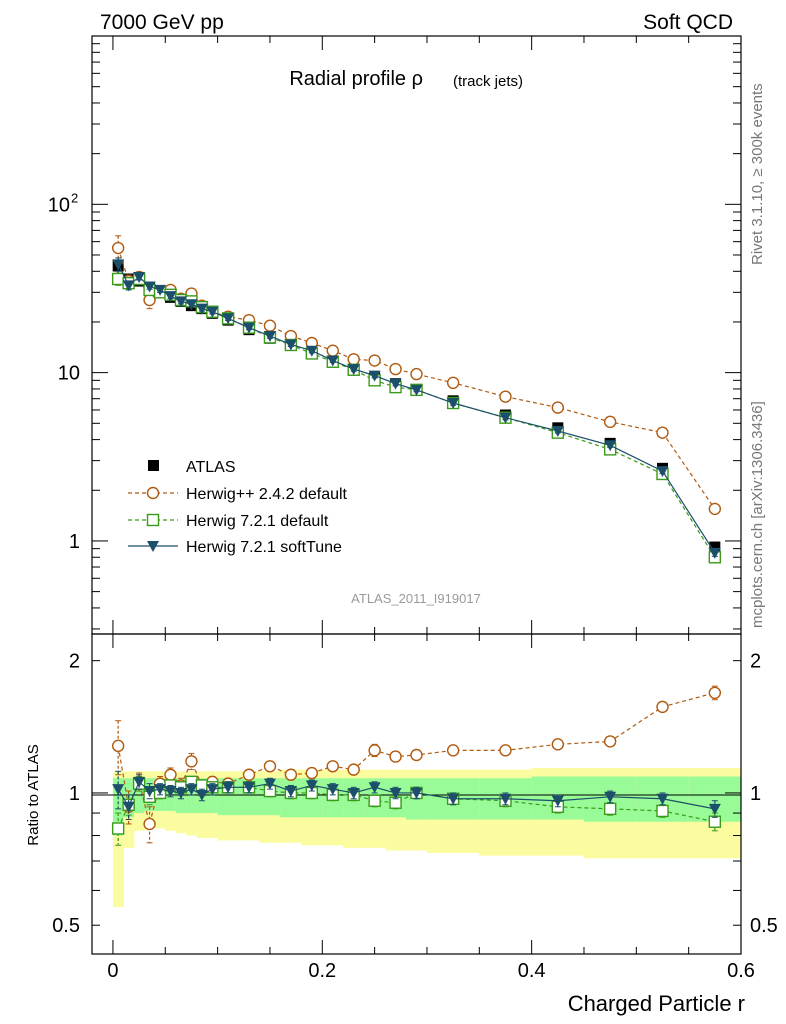  I want to click on rivet-version-label: Rivet 3.1.10, ≥ 300k events, so click(757, 174).